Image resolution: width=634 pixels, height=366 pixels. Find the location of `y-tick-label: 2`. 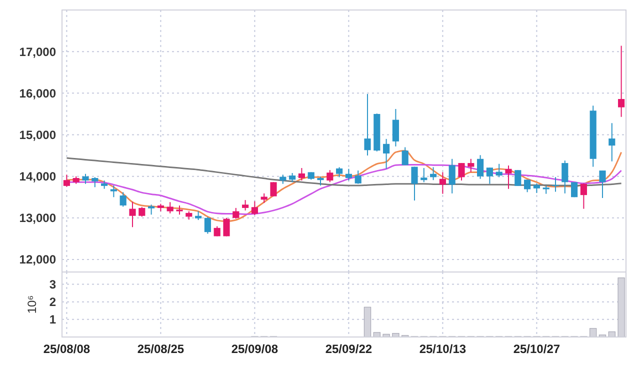

y-tick-label: 2 is located at coordinates (52, 302).